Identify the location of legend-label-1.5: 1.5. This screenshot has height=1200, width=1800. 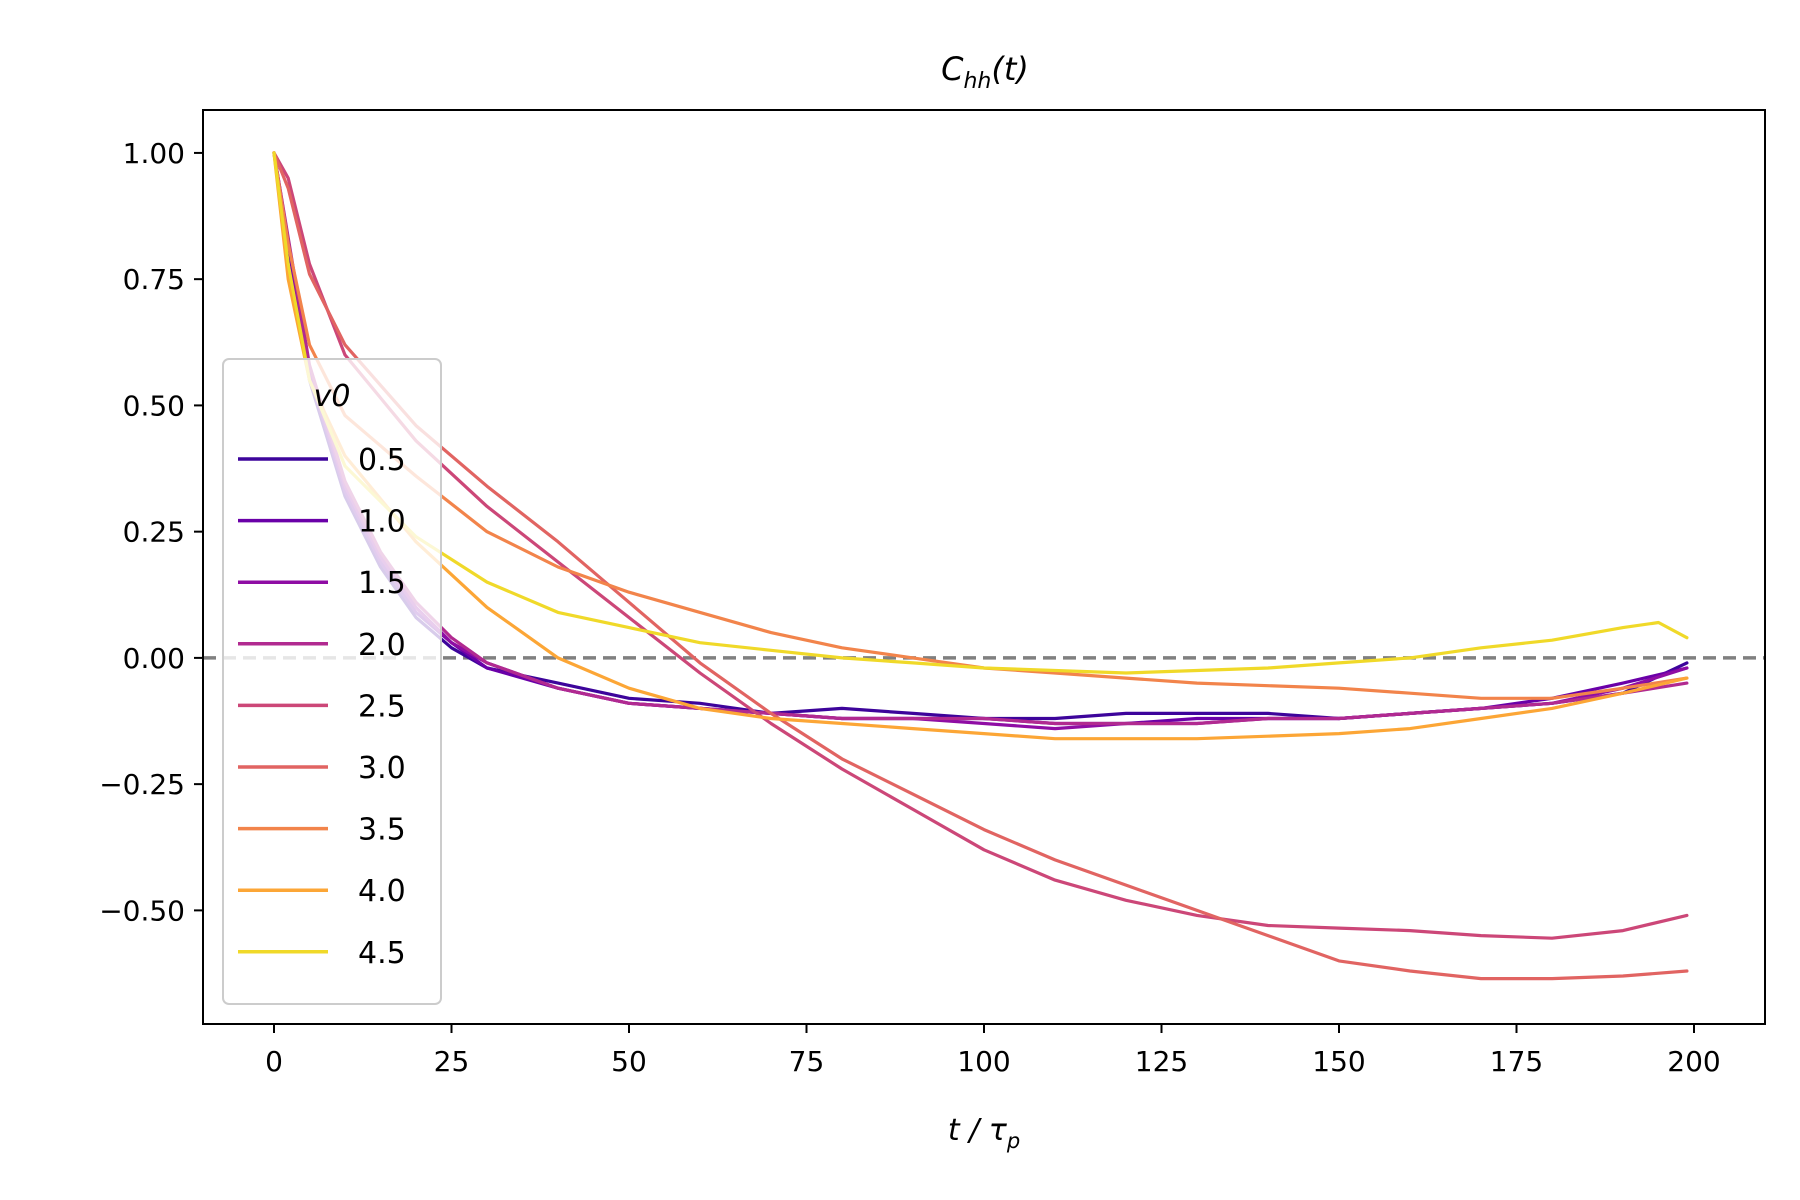
(382, 583).